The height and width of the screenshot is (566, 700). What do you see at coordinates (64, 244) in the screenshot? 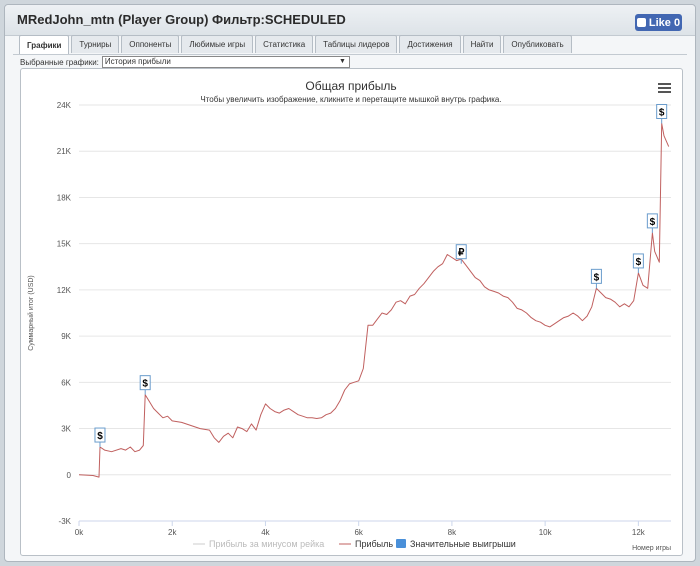
I see `y-tick-label: 15K` at bounding box center [64, 244].